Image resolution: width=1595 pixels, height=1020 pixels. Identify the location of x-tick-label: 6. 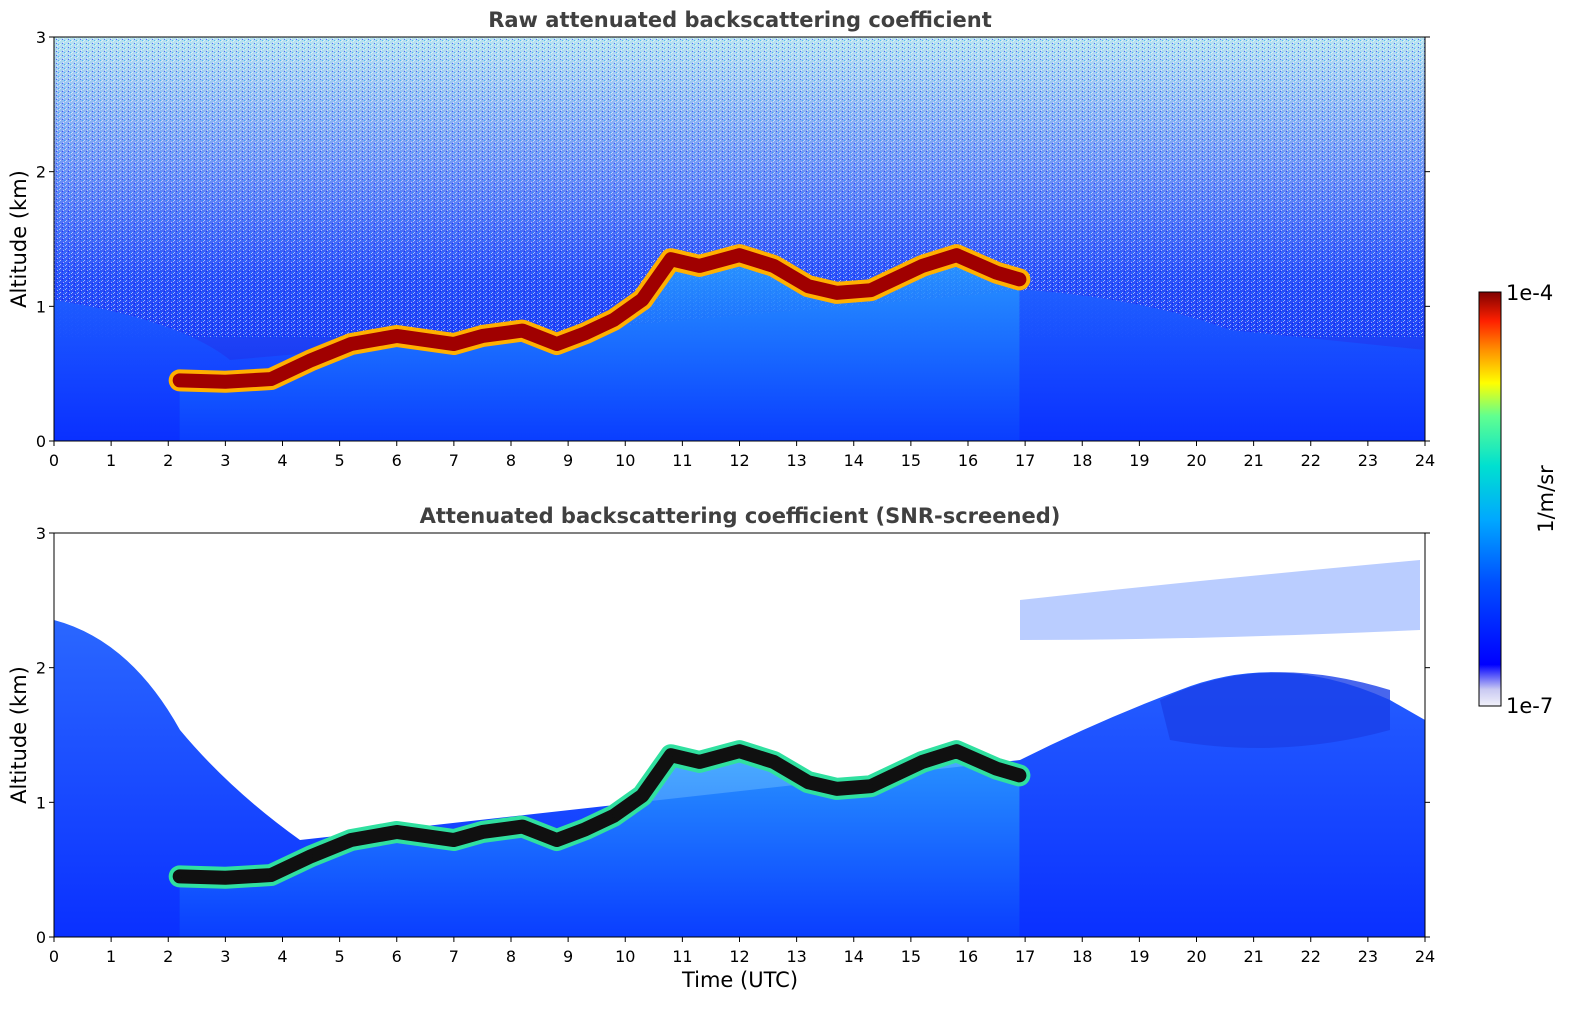
(397, 956).